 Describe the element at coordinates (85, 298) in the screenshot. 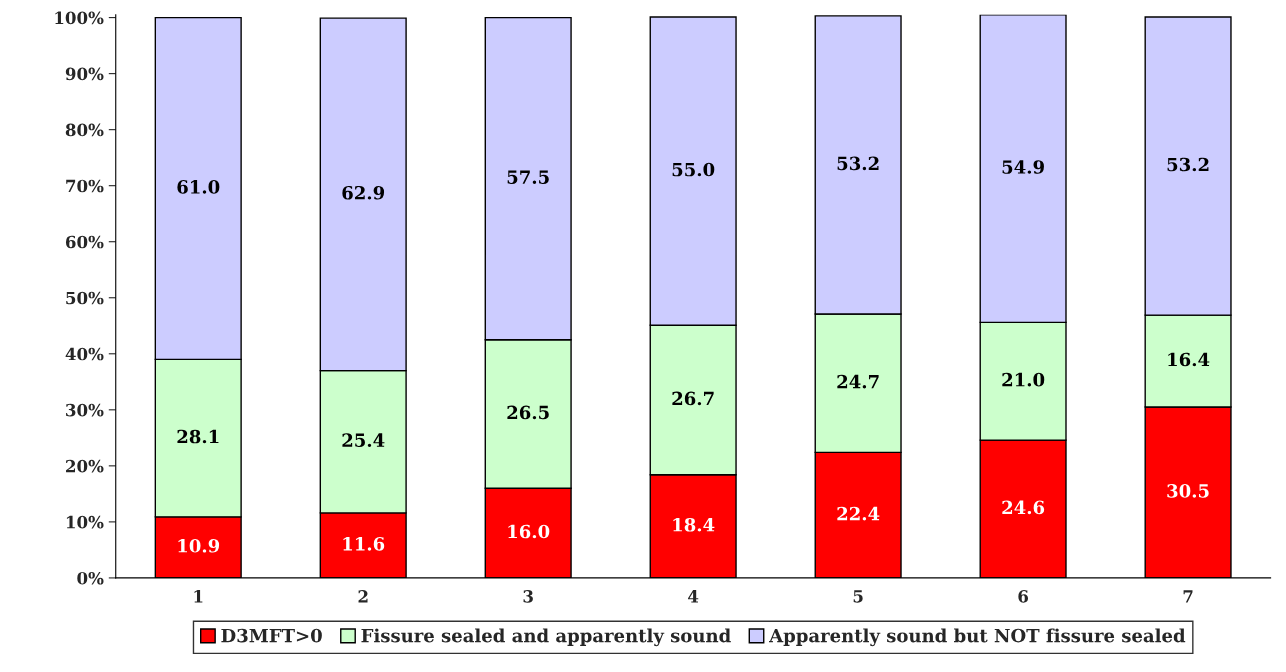

I see `y-tick-label: 50%` at that location.